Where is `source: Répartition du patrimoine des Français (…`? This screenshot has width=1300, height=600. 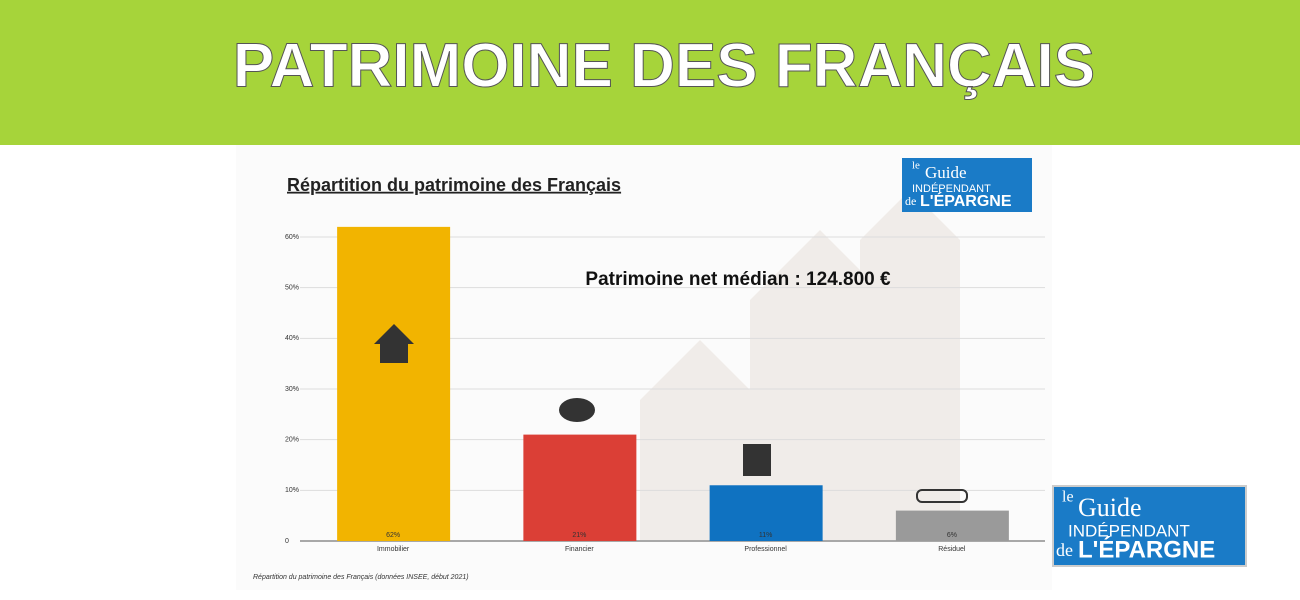 source: Répartition du patrimoine des Français (… is located at coordinates (361, 577).